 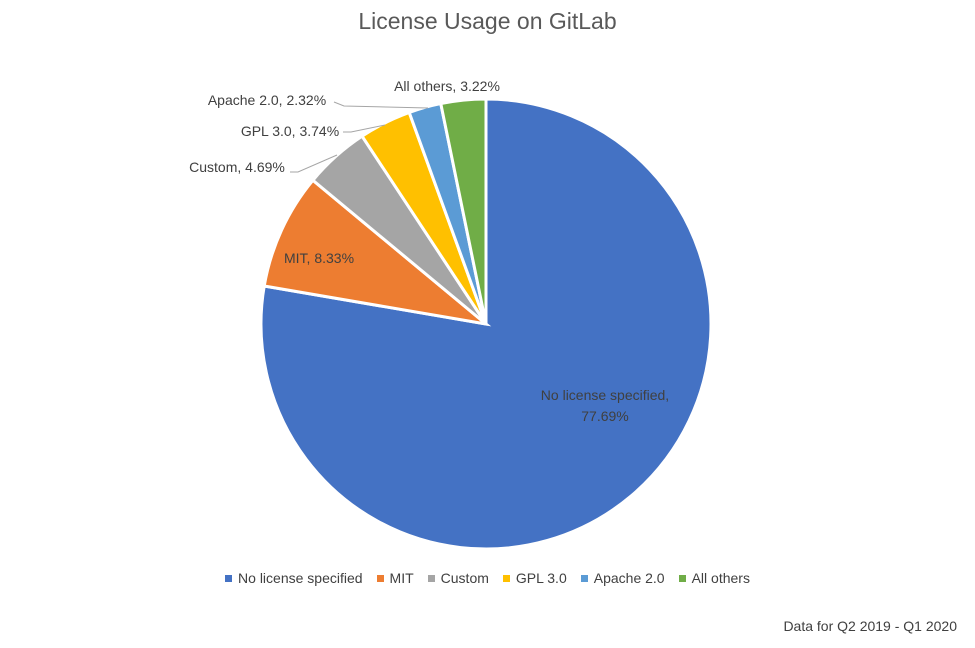 I want to click on legend-label: GPL 3.0, so click(x=541, y=578).